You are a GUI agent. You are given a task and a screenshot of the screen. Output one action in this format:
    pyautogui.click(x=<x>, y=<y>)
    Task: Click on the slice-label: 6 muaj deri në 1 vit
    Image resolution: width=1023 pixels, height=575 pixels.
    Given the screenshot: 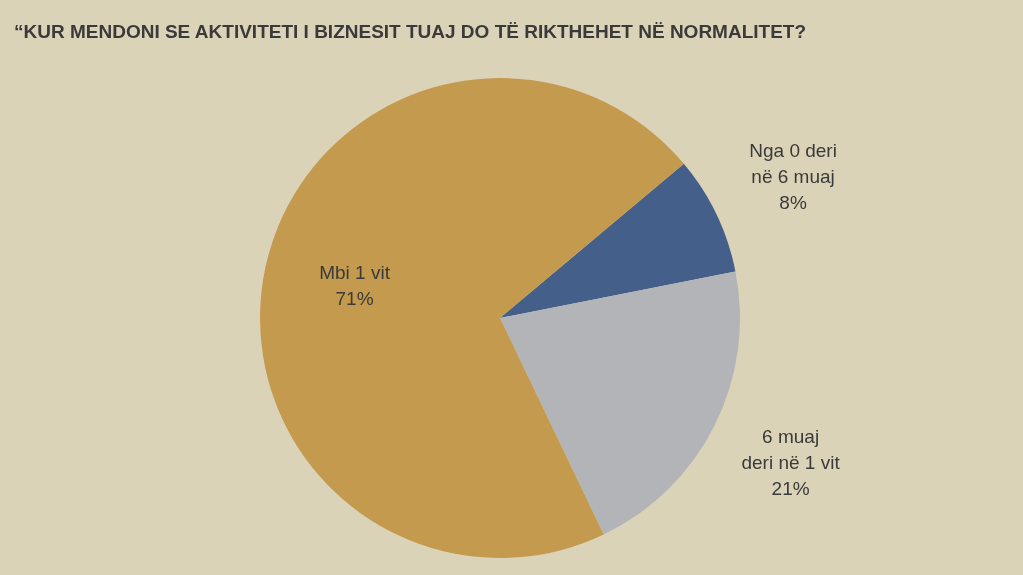 What is the action you would take?
    pyautogui.click(x=791, y=449)
    